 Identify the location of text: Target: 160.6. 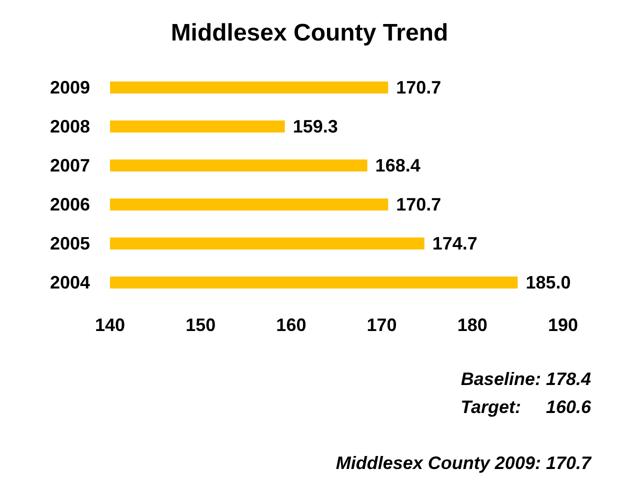
(526, 407).